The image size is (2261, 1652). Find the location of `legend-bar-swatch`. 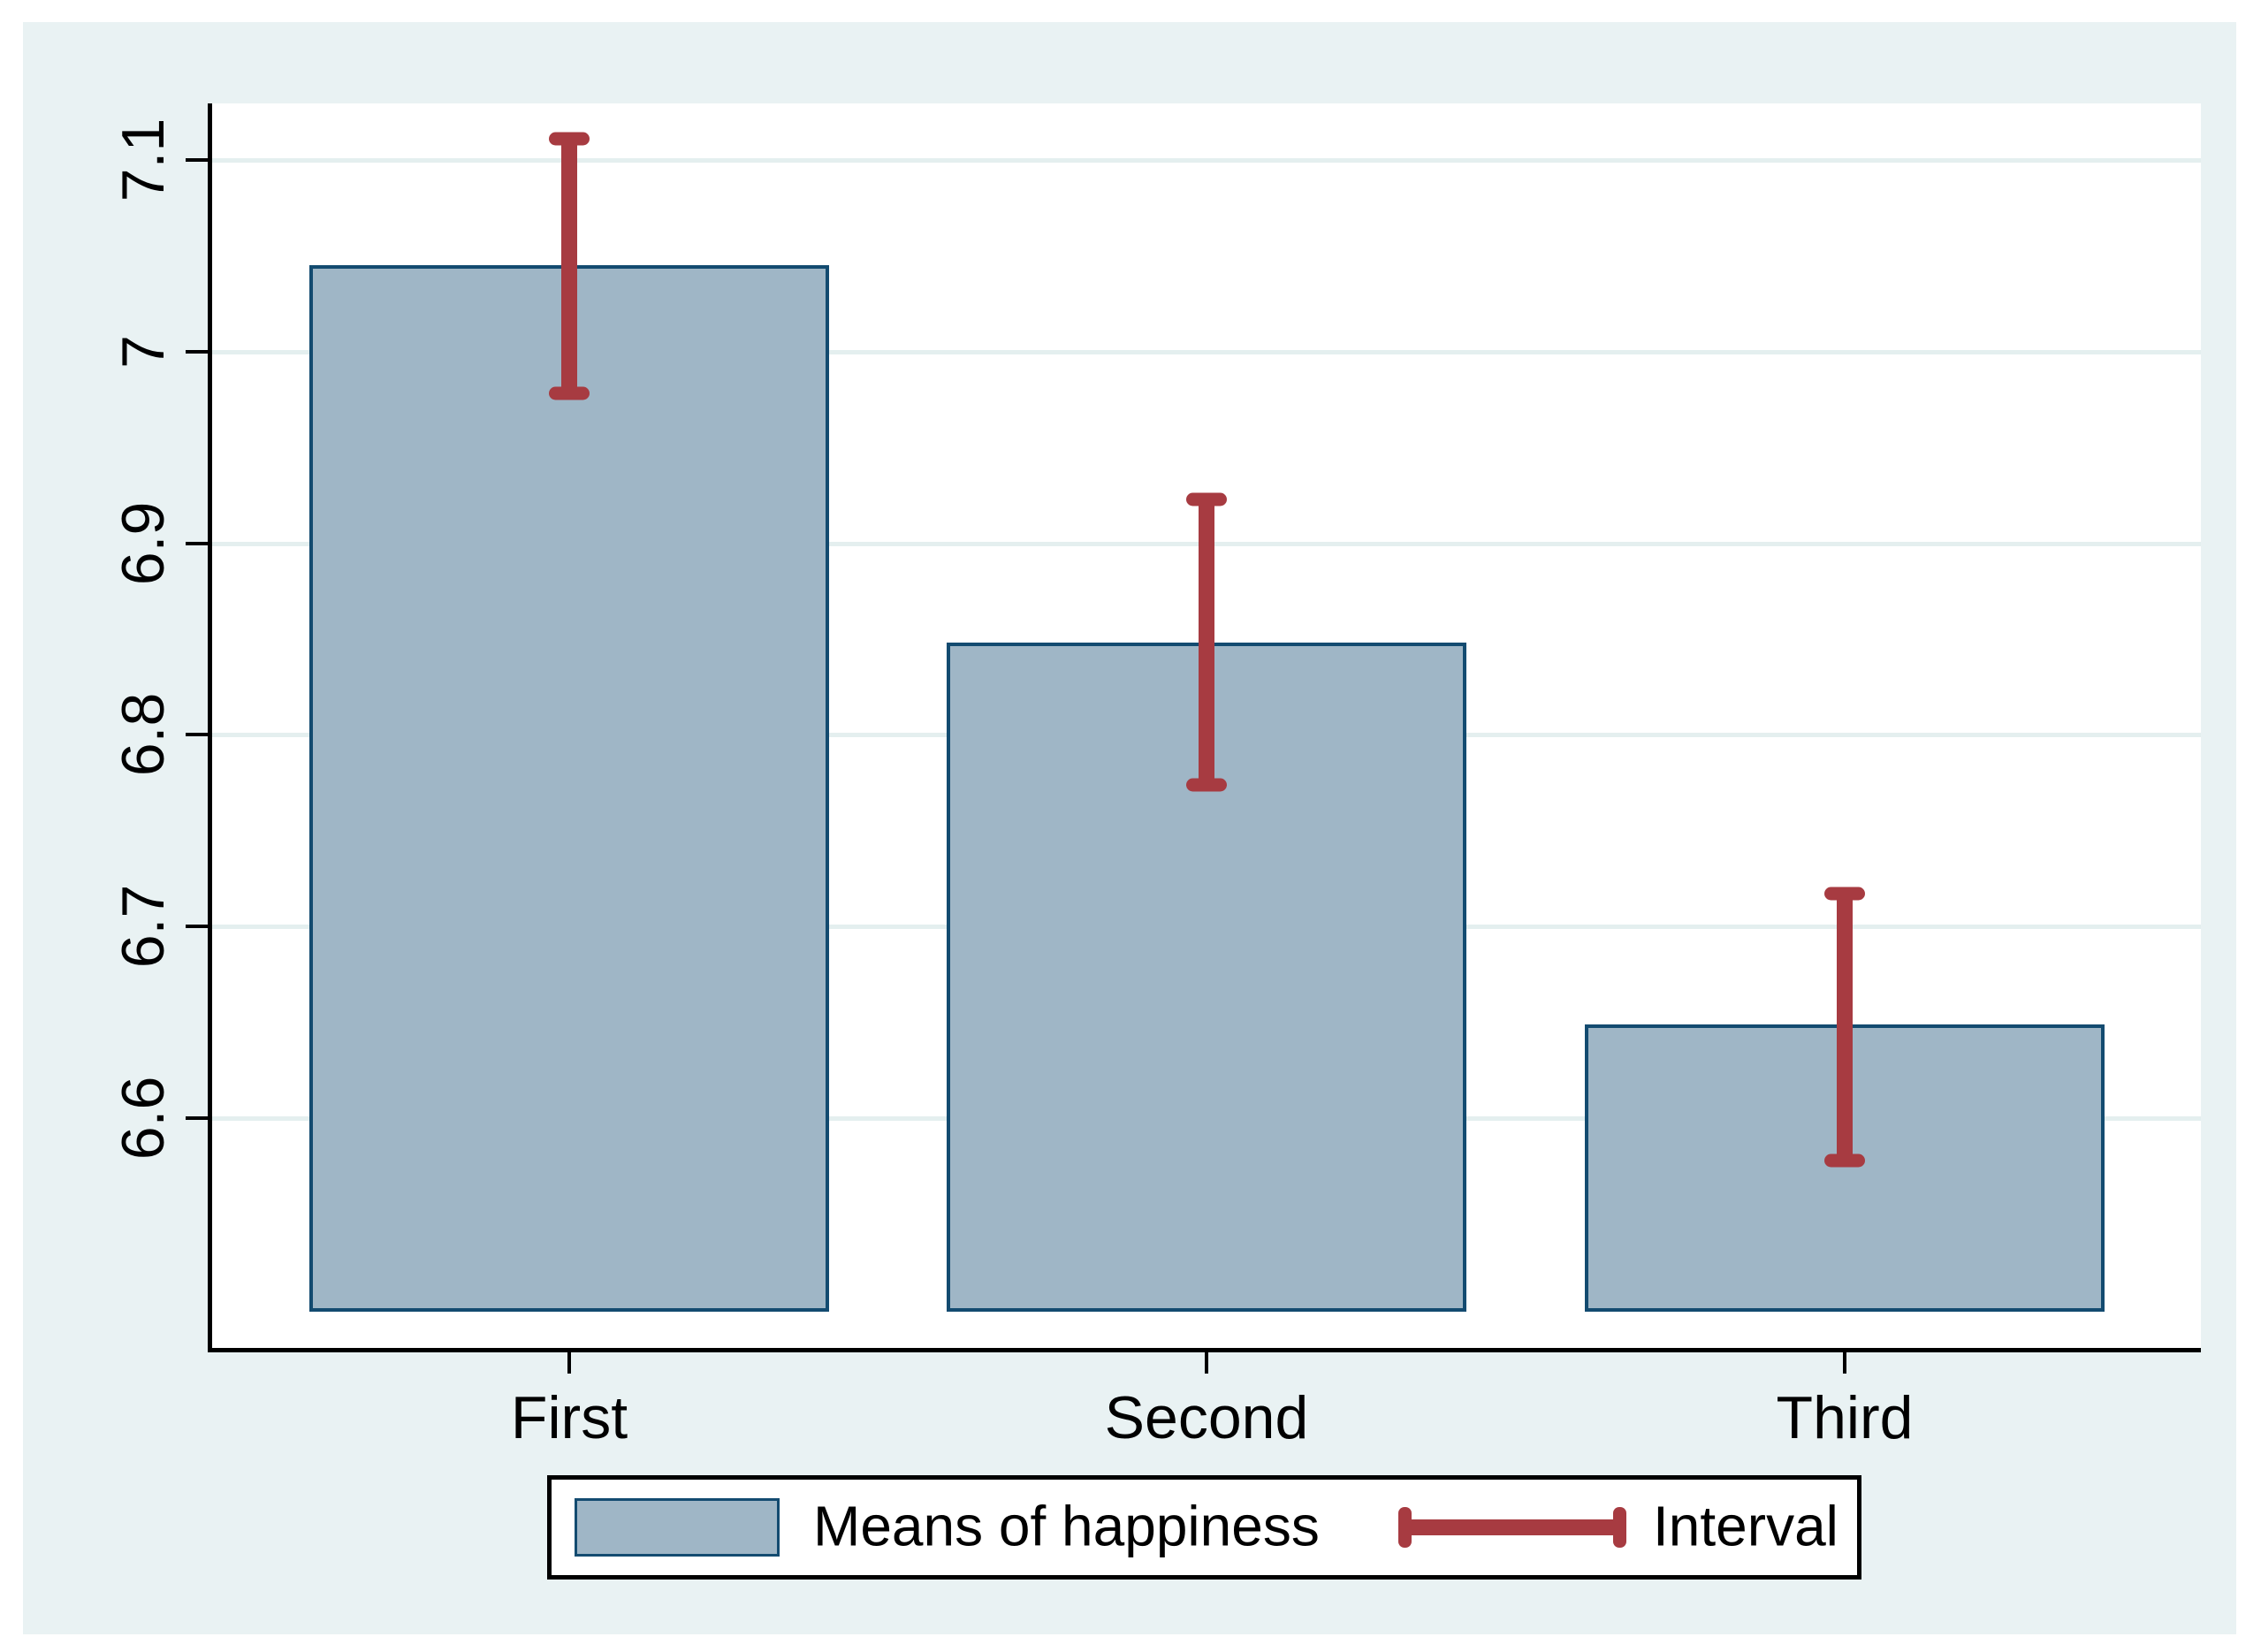

legend-bar-swatch is located at coordinates (677, 1528).